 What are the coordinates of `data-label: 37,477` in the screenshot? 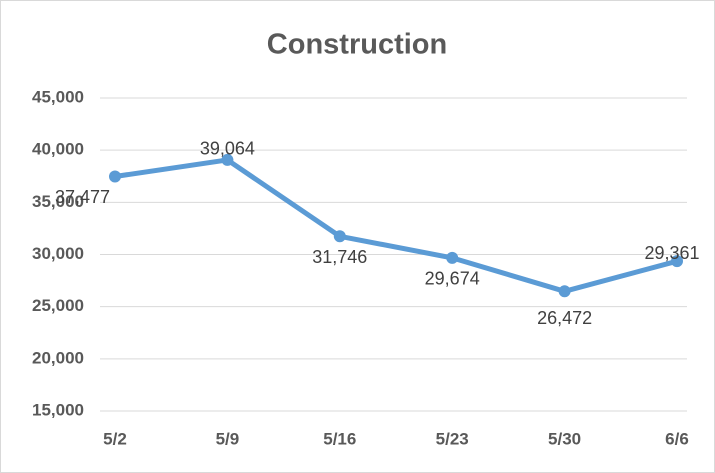 It's located at (82, 197).